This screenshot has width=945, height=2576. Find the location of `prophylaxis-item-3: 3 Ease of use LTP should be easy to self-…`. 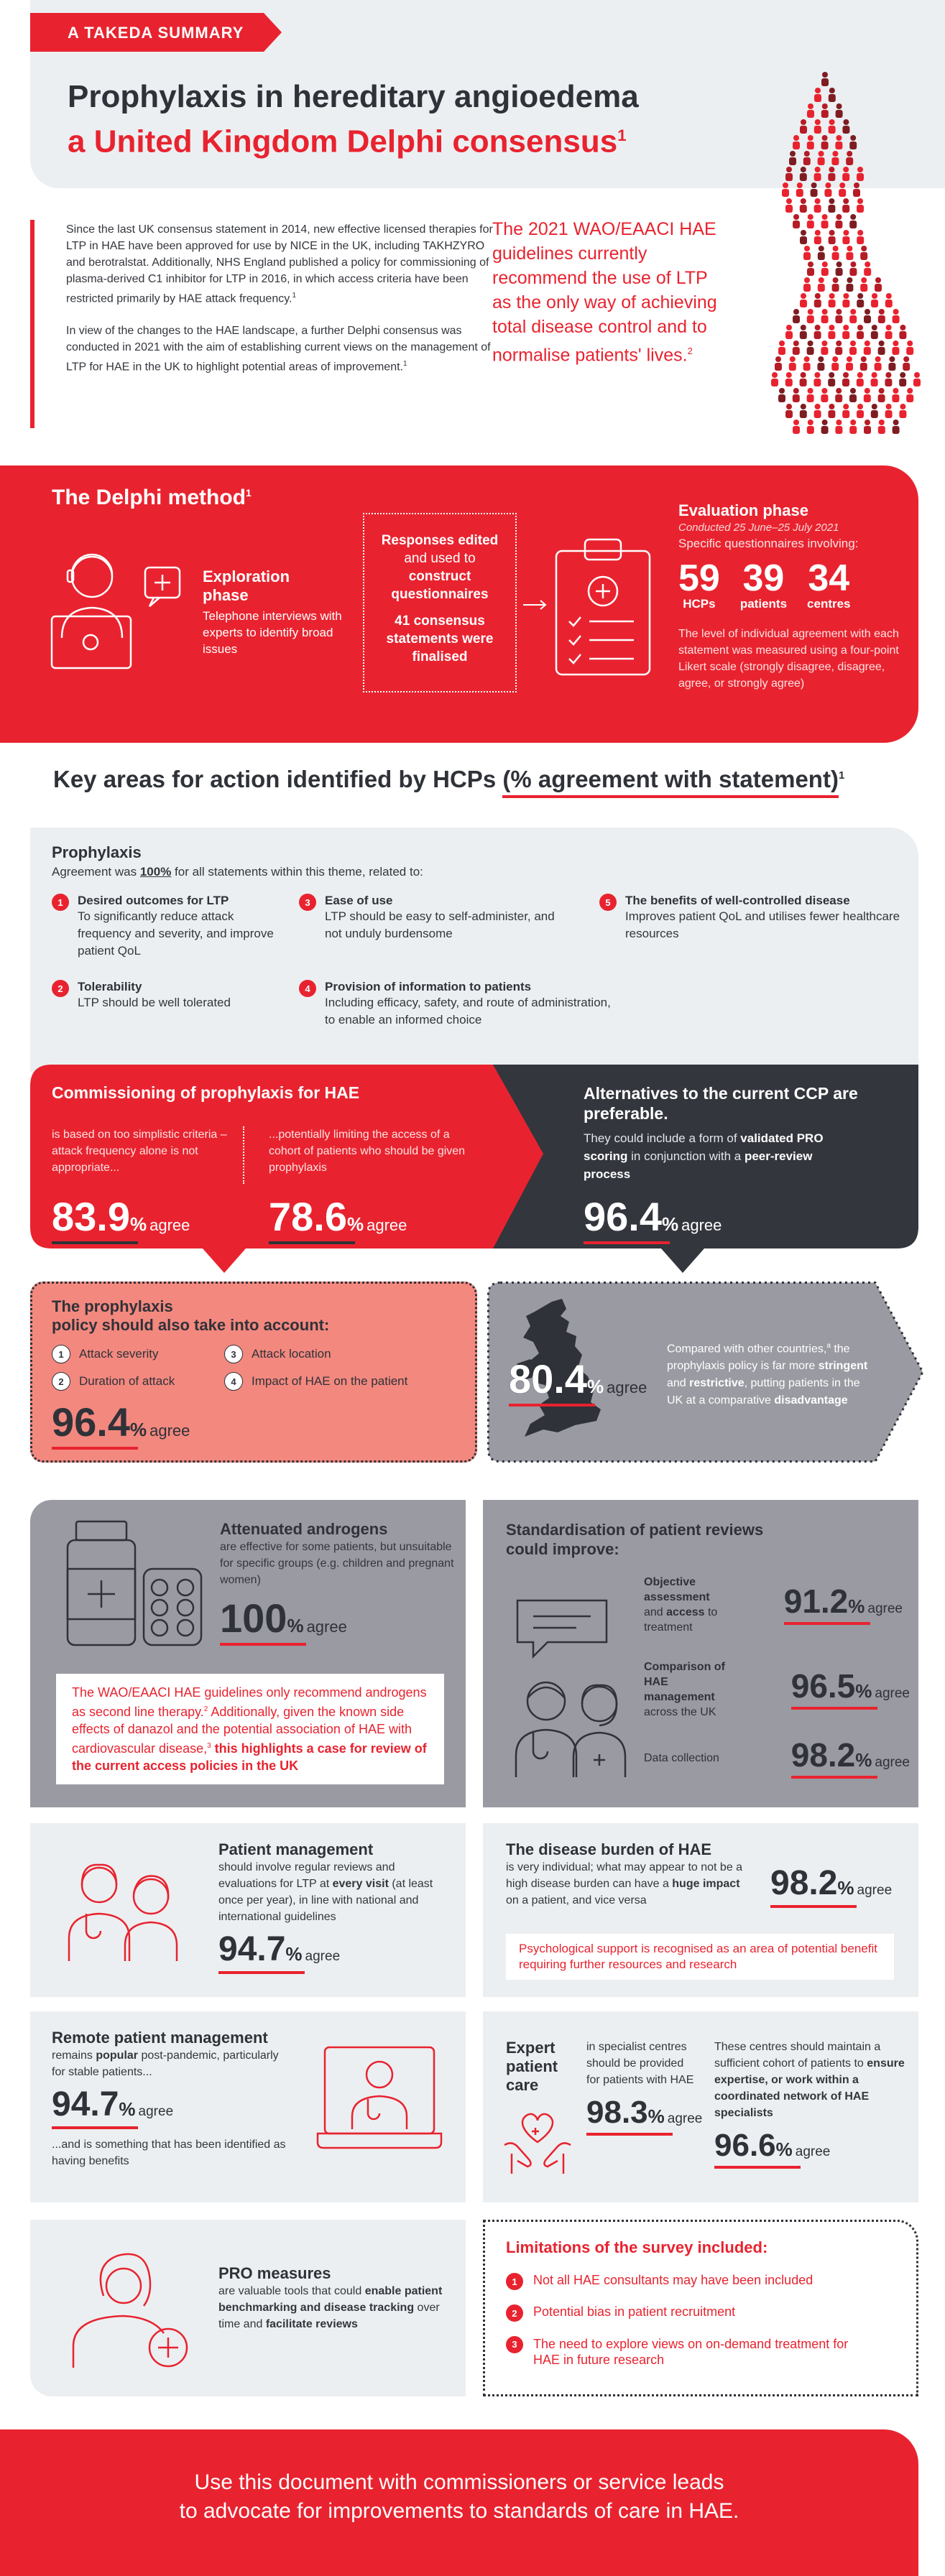

prophylaxis-item-3: 3 Ease of use LTP should be easy to self-… is located at coordinates (436, 918).